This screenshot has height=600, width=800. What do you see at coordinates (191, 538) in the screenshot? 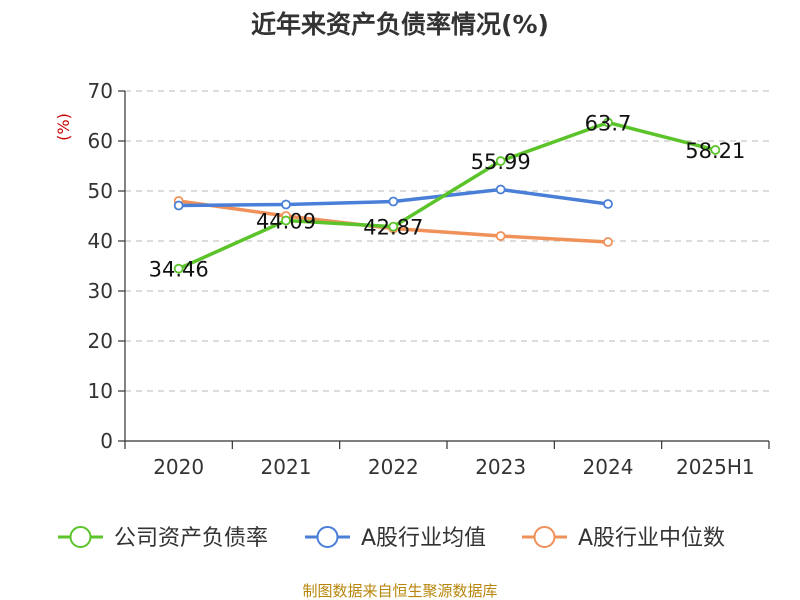
I see `legend-label: 公司资产负债率` at bounding box center [191, 538].